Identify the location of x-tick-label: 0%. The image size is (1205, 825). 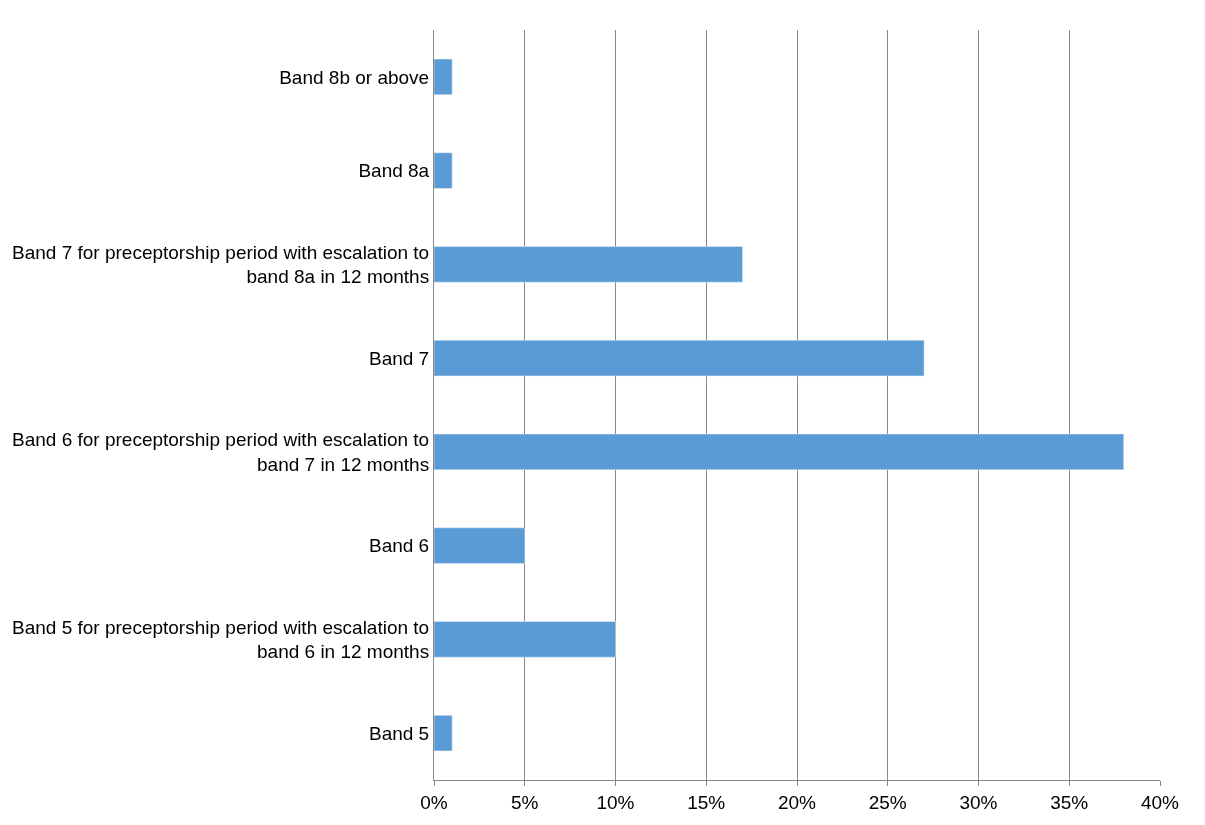
(434, 802).